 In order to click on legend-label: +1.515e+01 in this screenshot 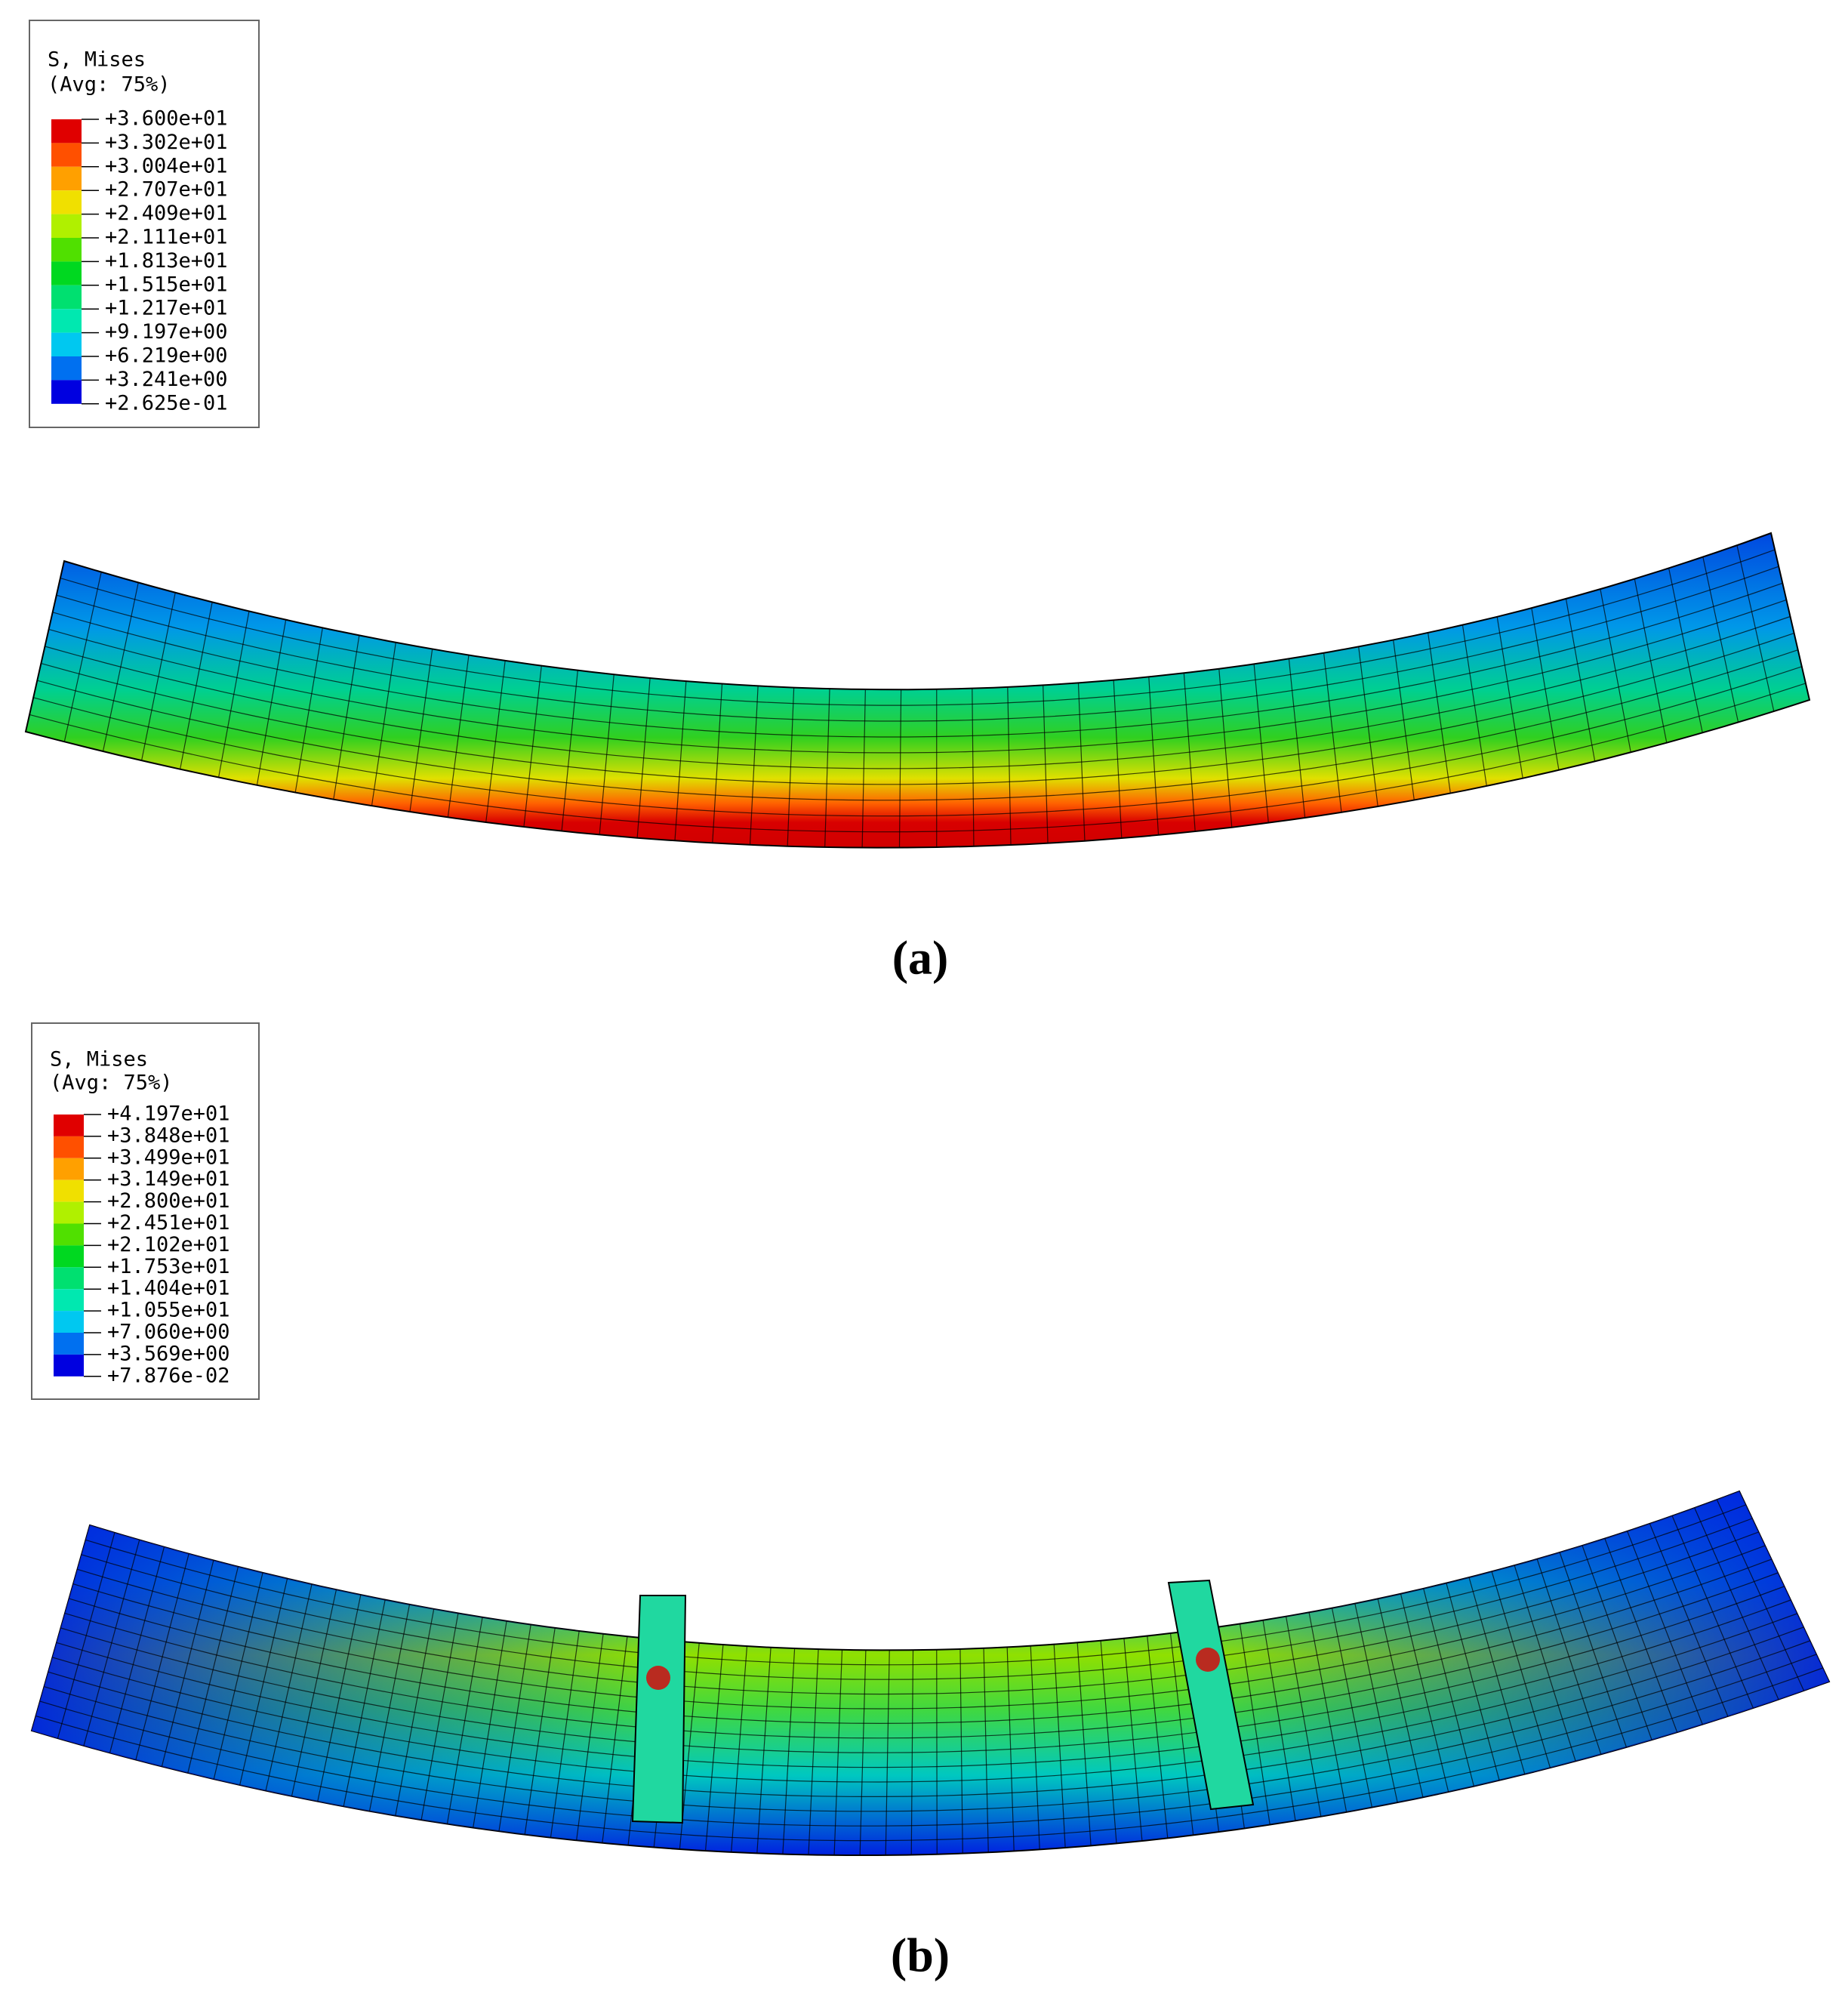, I will do `click(166, 284)`.